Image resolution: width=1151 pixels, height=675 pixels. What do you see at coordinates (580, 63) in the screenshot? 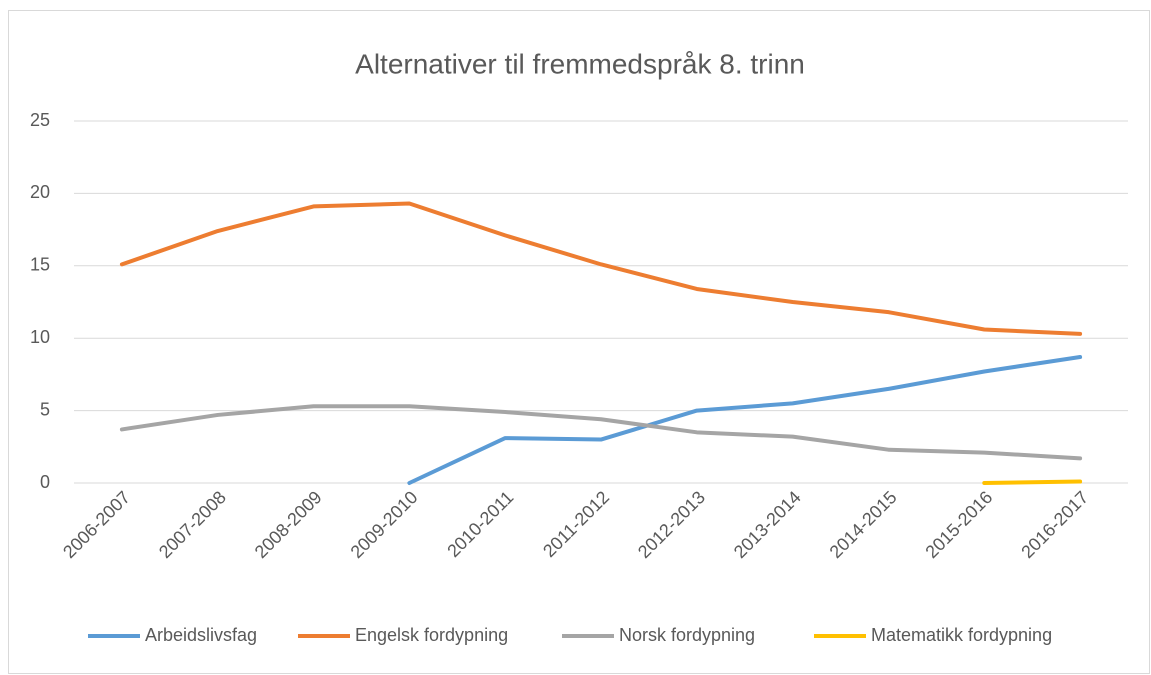
I see `chart-title: Alternativer til fremmedspråk 8. trinn` at bounding box center [580, 63].